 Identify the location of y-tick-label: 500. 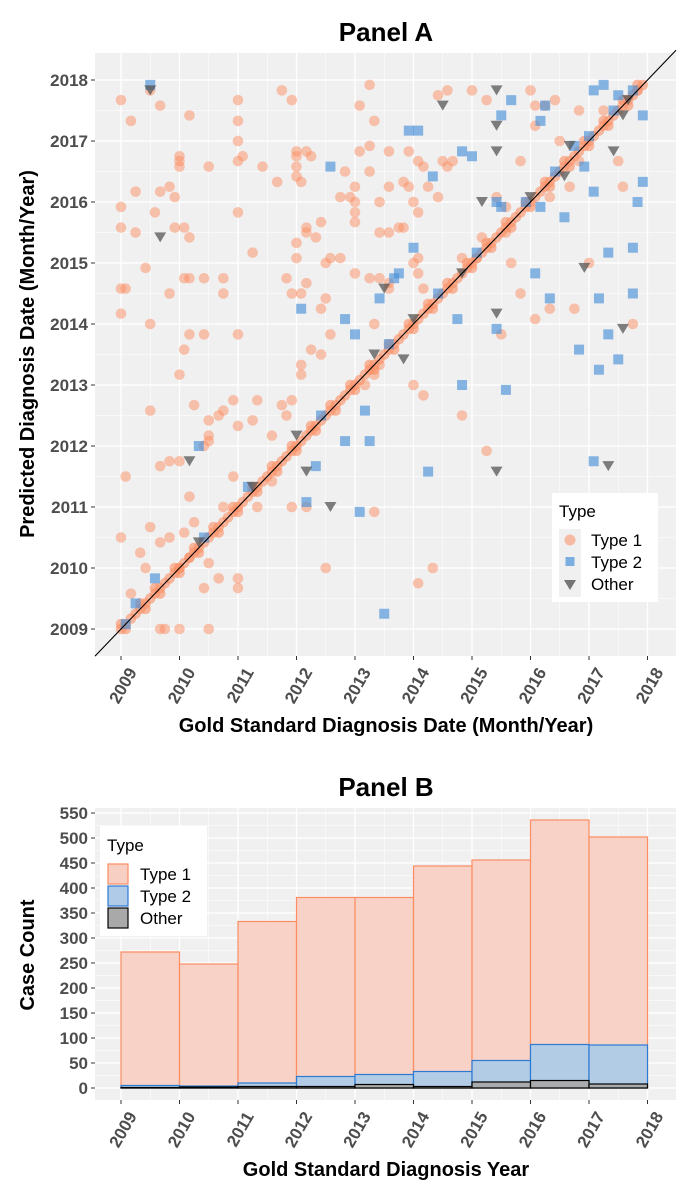
(74, 838).